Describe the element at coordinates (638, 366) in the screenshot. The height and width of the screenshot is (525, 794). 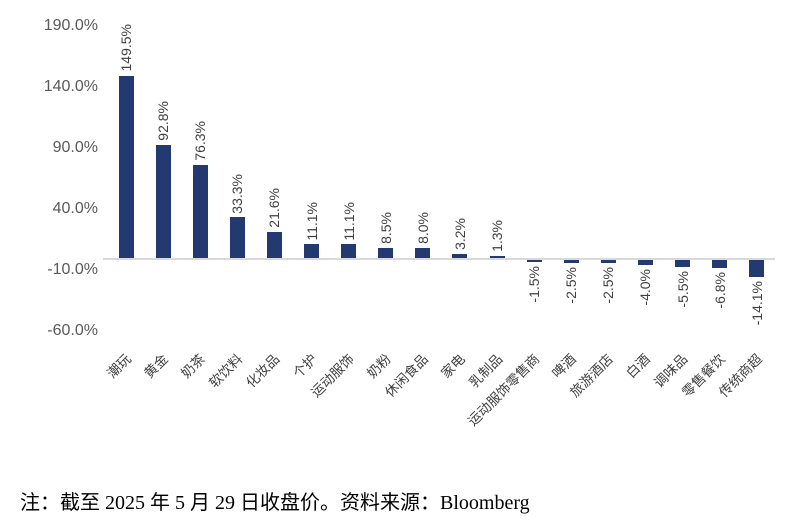
I see `category-label: 白酒` at that location.